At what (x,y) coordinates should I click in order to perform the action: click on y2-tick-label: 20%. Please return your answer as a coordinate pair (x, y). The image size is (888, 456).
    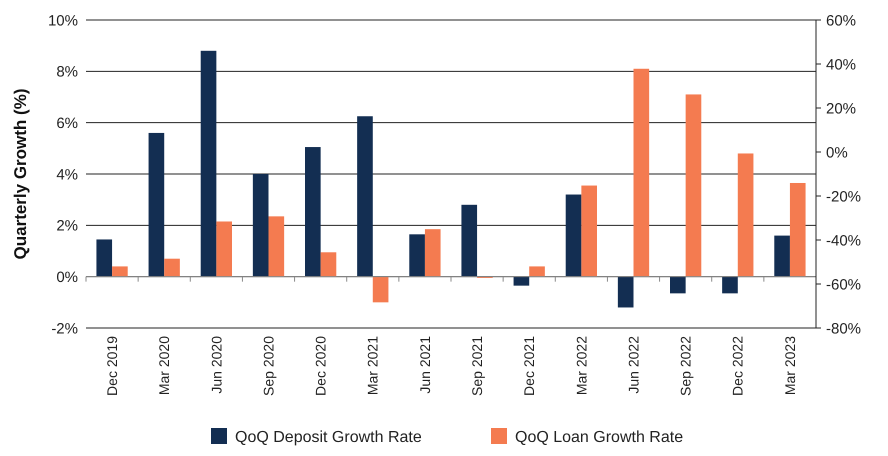
    Looking at the image, I should click on (841, 109).